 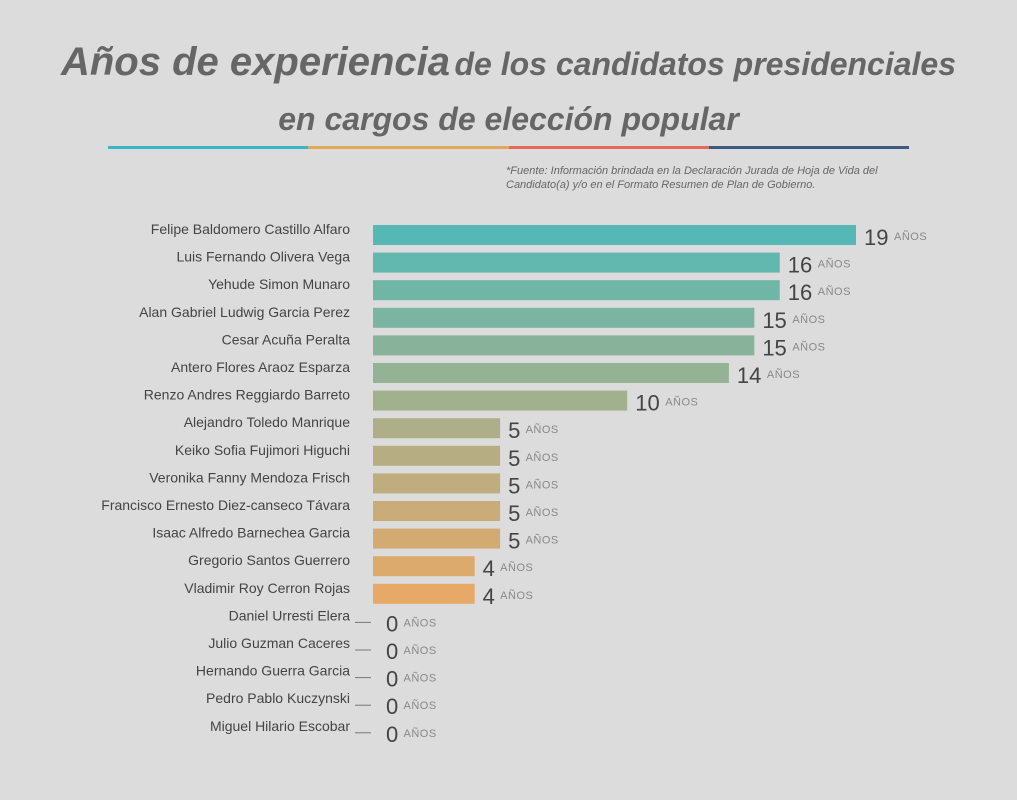 I want to click on candidate-label: Cesar Acuña Peralta, so click(x=286, y=339).